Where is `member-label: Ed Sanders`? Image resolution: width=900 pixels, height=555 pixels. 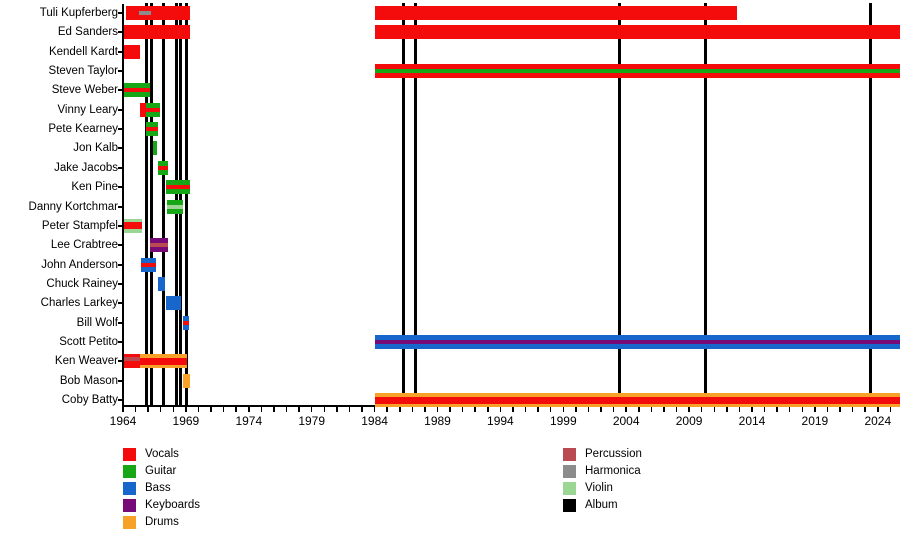 member-label: Ed Sanders is located at coordinates (87, 32).